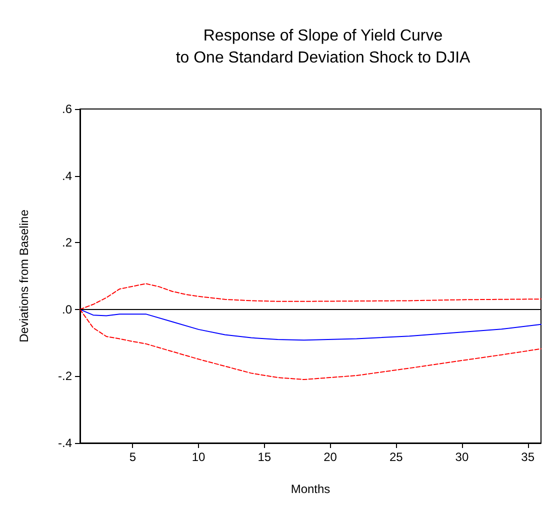  What do you see at coordinates (132, 457) in the screenshot?
I see `x-tick-label: 5` at bounding box center [132, 457].